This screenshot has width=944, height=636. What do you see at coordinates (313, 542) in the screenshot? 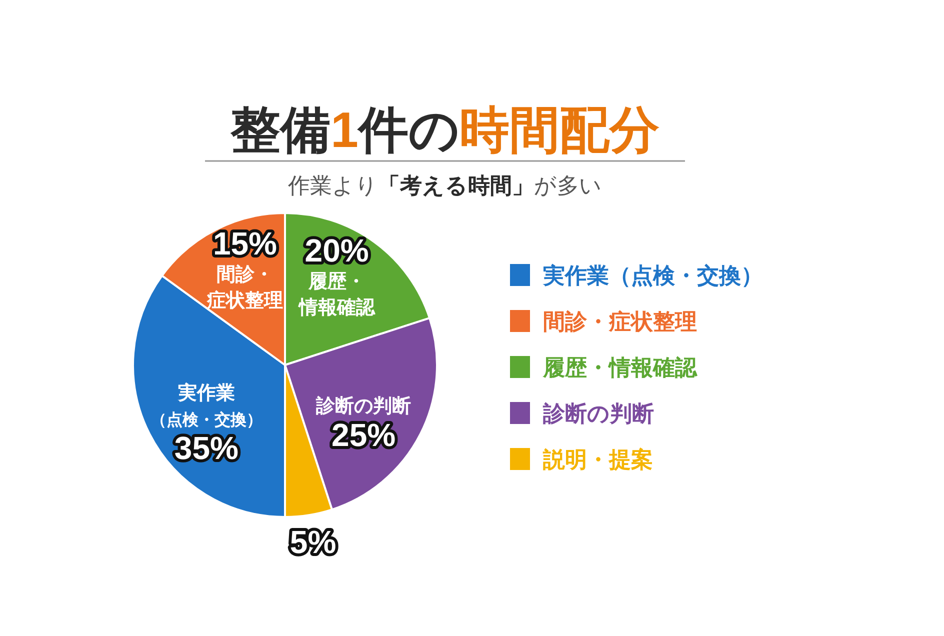
I see `data-label: 5%` at bounding box center [313, 542].